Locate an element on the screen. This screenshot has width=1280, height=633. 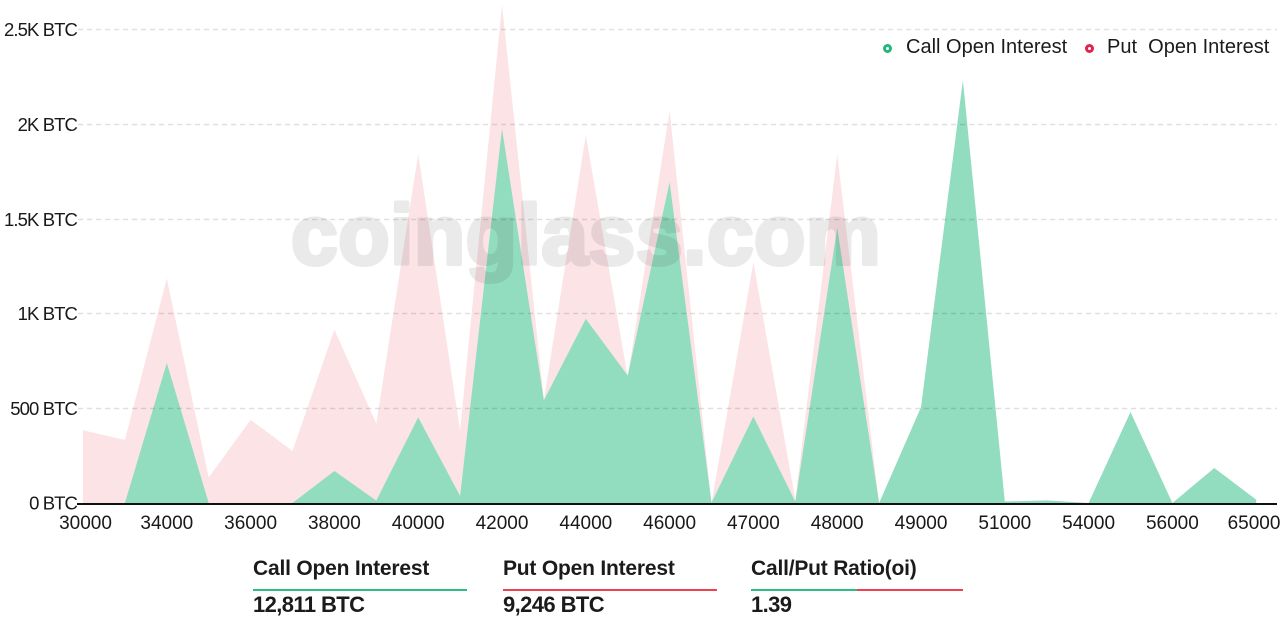
svg-text: 40000 is located at coordinates (418, 523).